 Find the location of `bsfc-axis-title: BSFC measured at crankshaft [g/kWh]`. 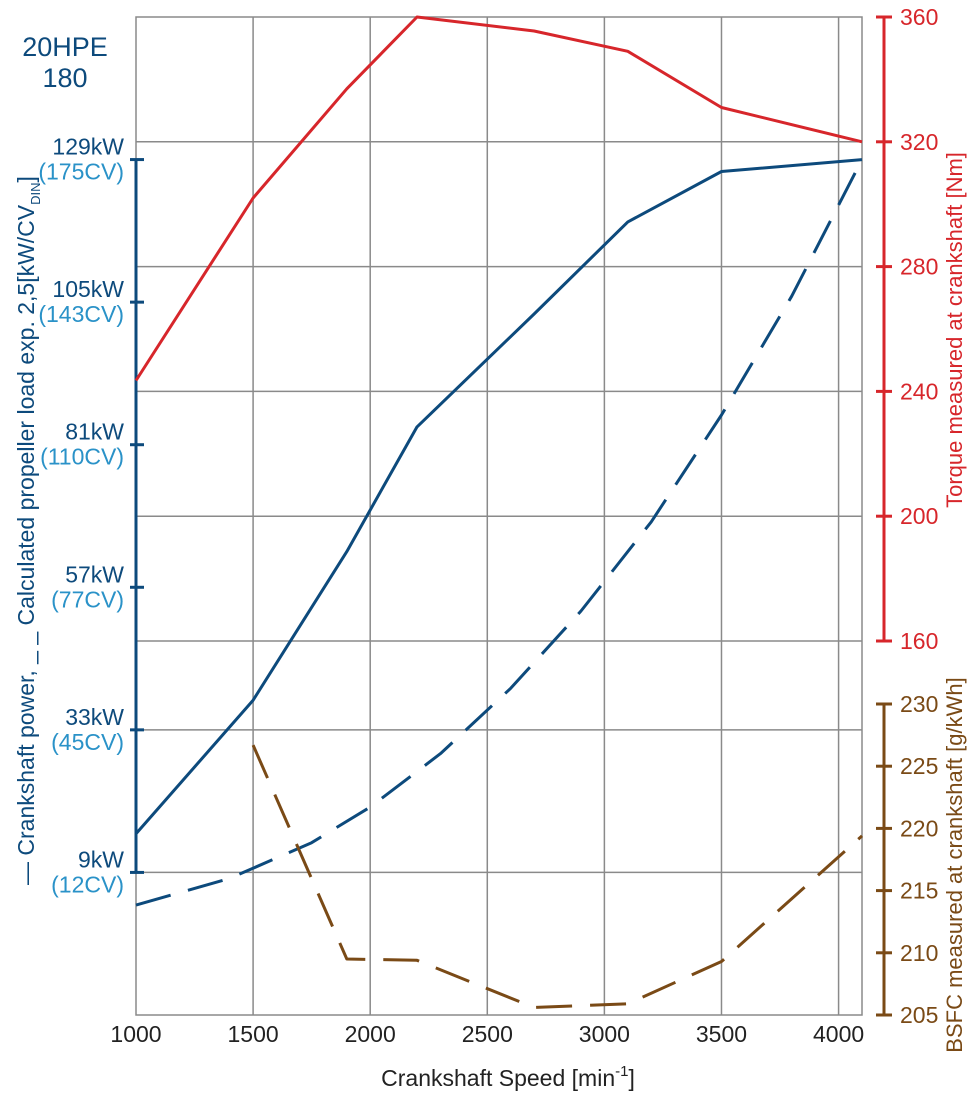

bsfc-axis-title: BSFC measured at crankshaft [g/kWh] is located at coordinates (954, 864).